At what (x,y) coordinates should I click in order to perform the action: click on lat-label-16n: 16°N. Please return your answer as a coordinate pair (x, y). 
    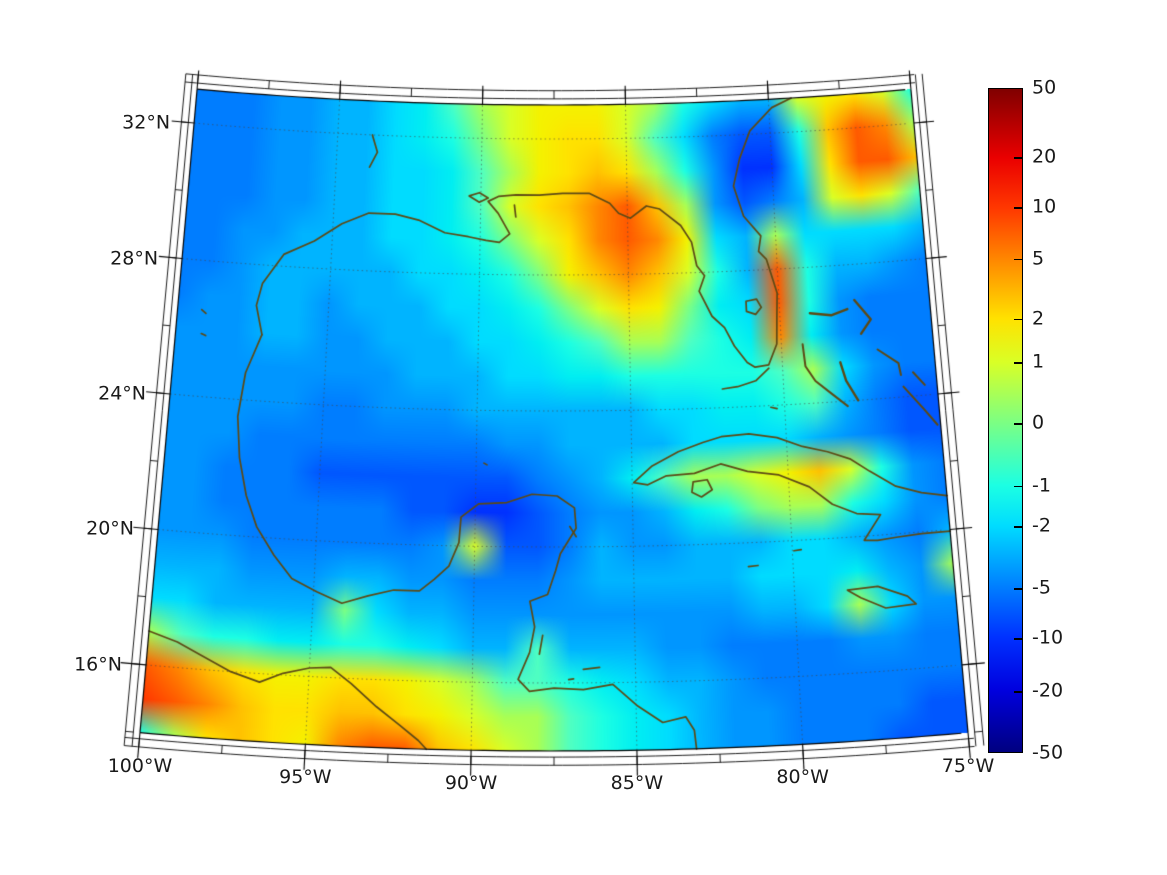
    Looking at the image, I should click on (98, 664).